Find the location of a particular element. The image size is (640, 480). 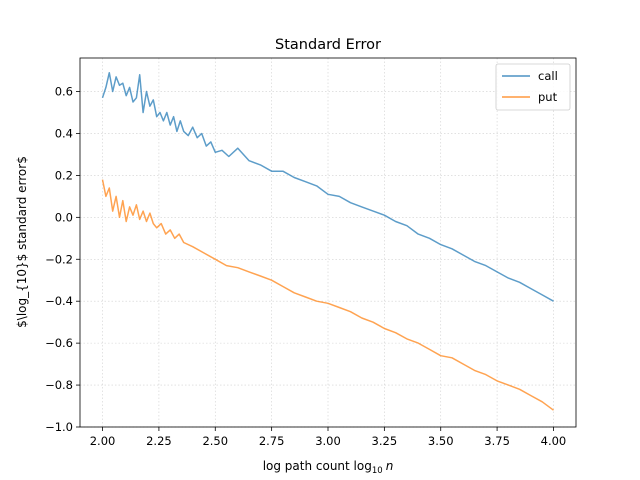

y-tick-label: −0.8 is located at coordinates (59, 385).